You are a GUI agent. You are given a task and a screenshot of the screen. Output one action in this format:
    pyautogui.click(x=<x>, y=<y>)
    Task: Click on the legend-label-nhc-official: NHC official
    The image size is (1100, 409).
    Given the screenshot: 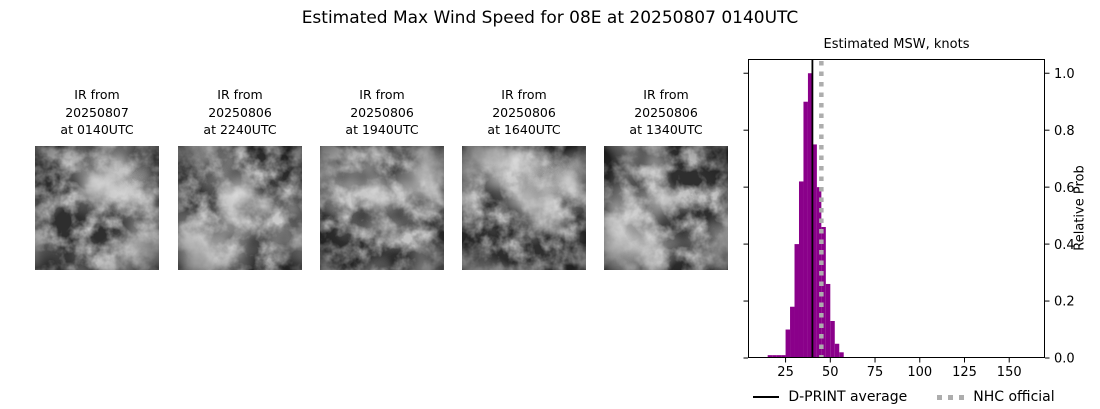 What is the action you would take?
    pyautogui.click(x=1014, y=397)
    